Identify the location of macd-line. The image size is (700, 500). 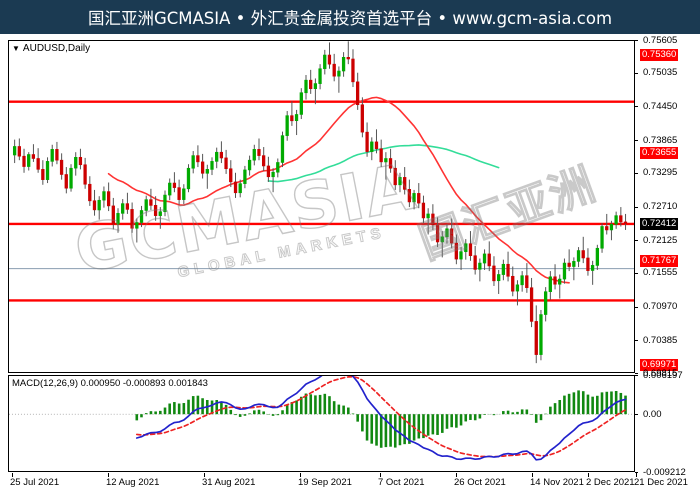
(381, 418).